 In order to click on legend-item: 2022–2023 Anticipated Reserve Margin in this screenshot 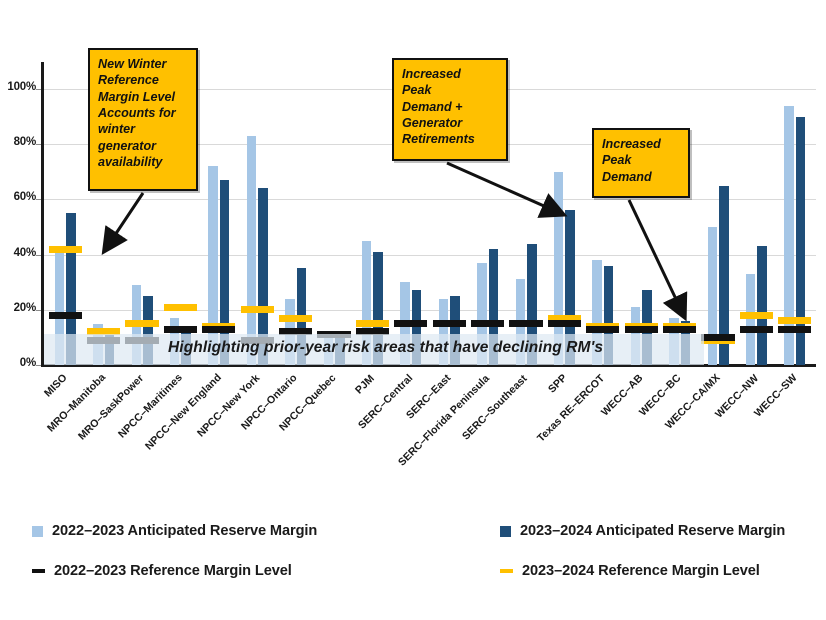, I will do `click(174, 531)`.